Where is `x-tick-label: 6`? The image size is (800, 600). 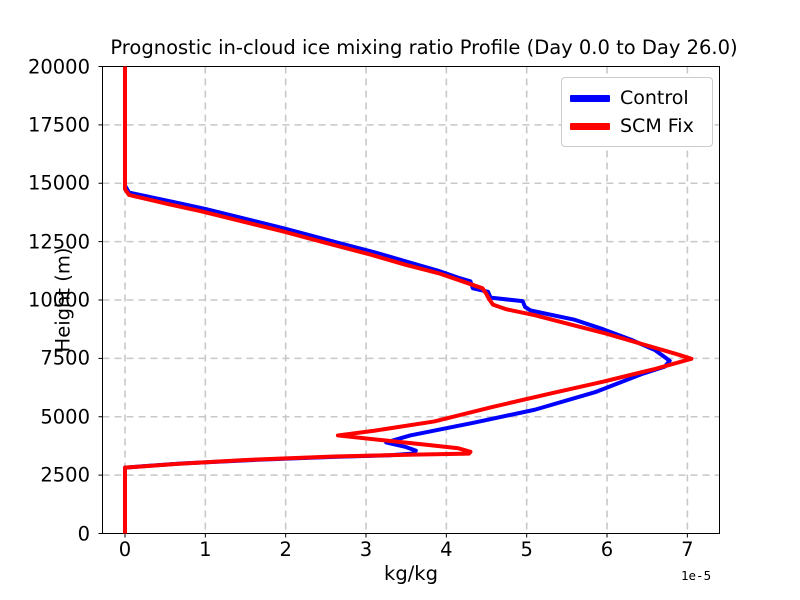
x-tick-label: 6 is located at coordinates (607, 549).